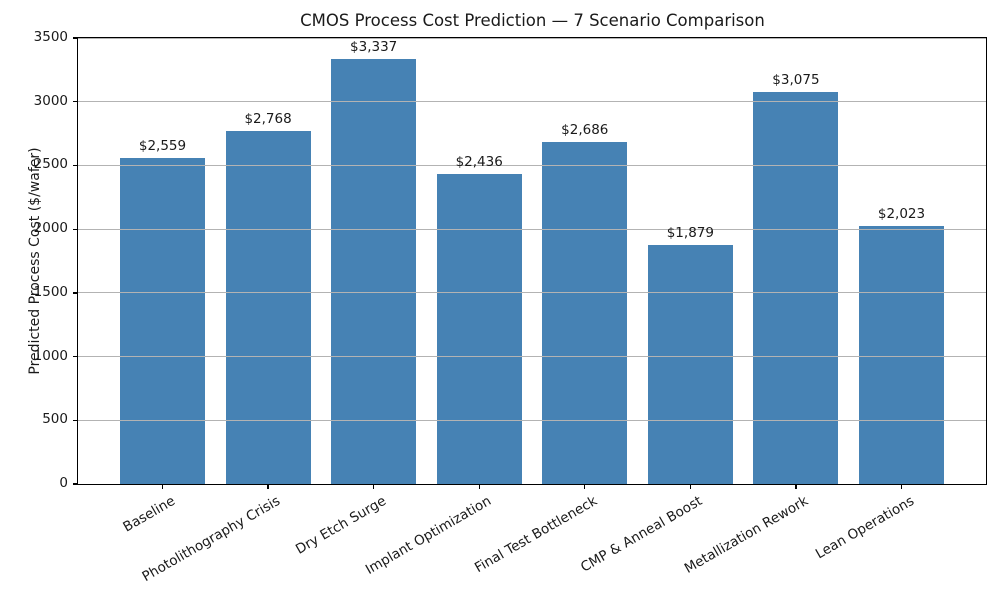 The image size is (1000, 600). What do you see at coordinates (63, 483) in the screenshot?
I see `y-tick-label: 0` at bounding box center [63, 483].